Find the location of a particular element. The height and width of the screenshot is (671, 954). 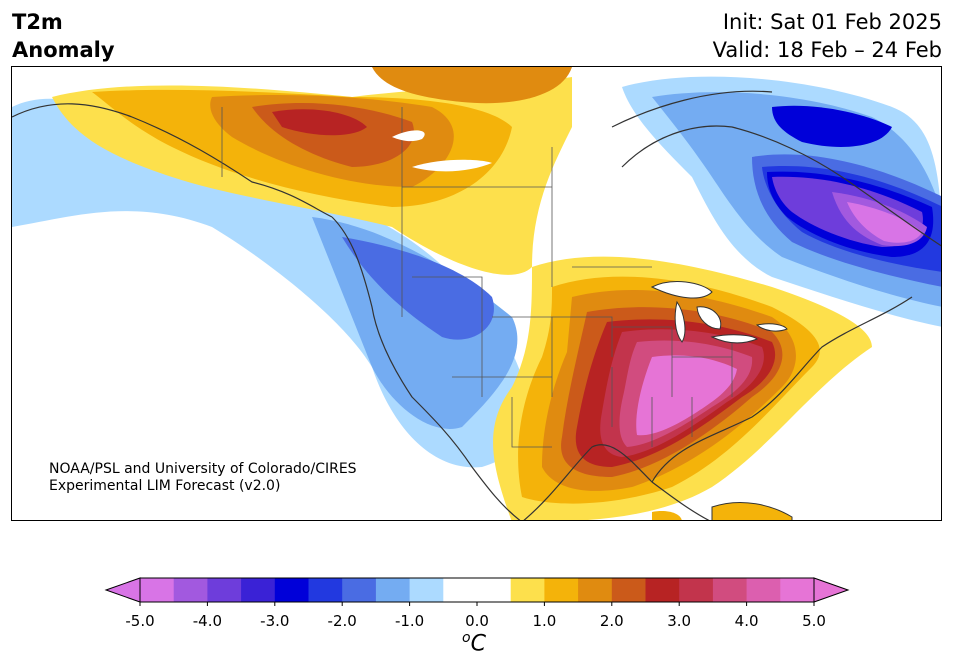

bay-inlet is located at coordinates (452, 165).